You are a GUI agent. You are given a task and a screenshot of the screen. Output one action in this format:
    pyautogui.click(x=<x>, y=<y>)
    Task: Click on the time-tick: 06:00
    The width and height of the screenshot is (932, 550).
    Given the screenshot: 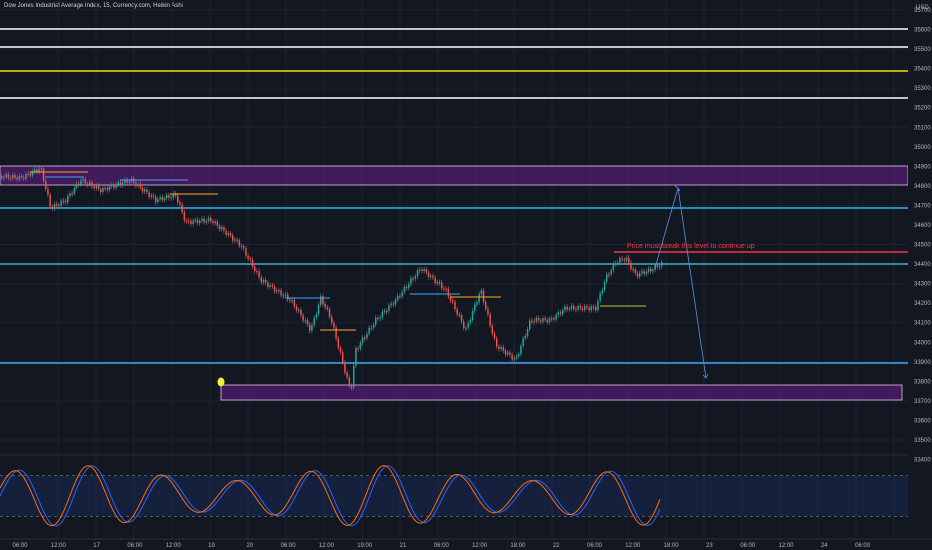 What is the action you would take?
    pyautogui.click(x=289, y=546)
    